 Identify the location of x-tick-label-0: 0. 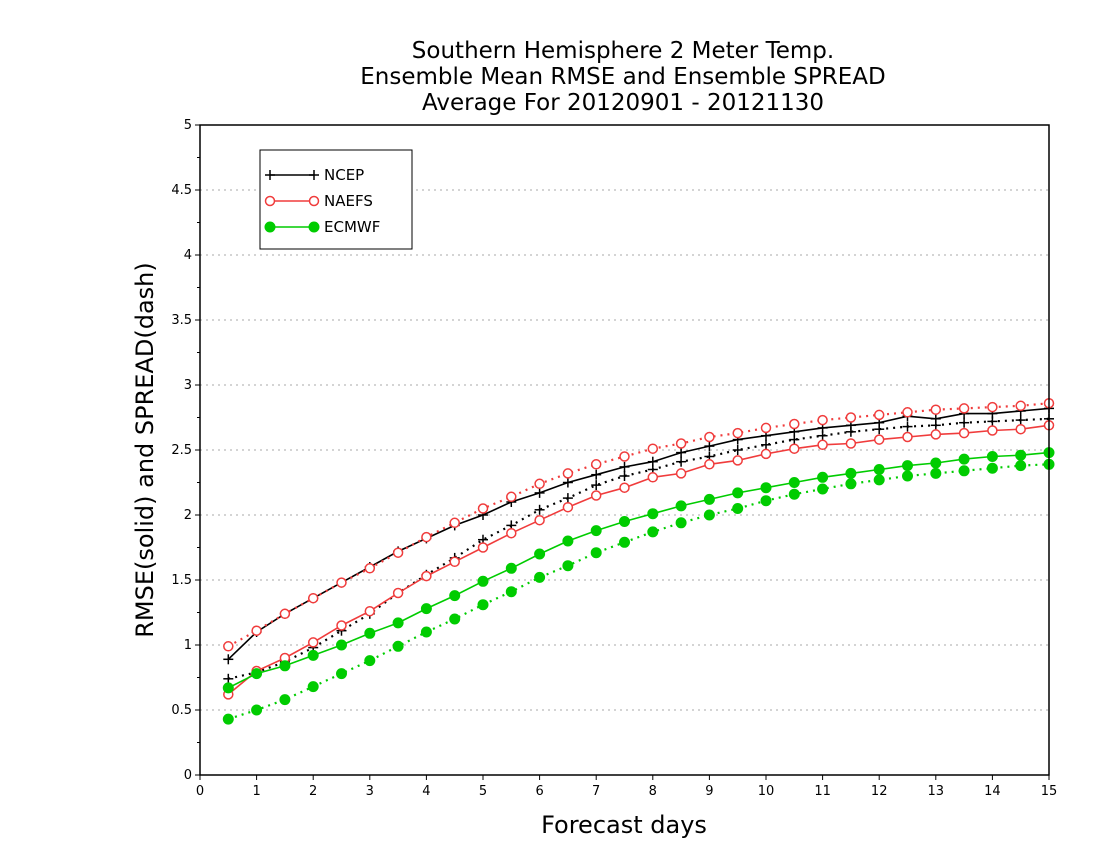
(200, 791).